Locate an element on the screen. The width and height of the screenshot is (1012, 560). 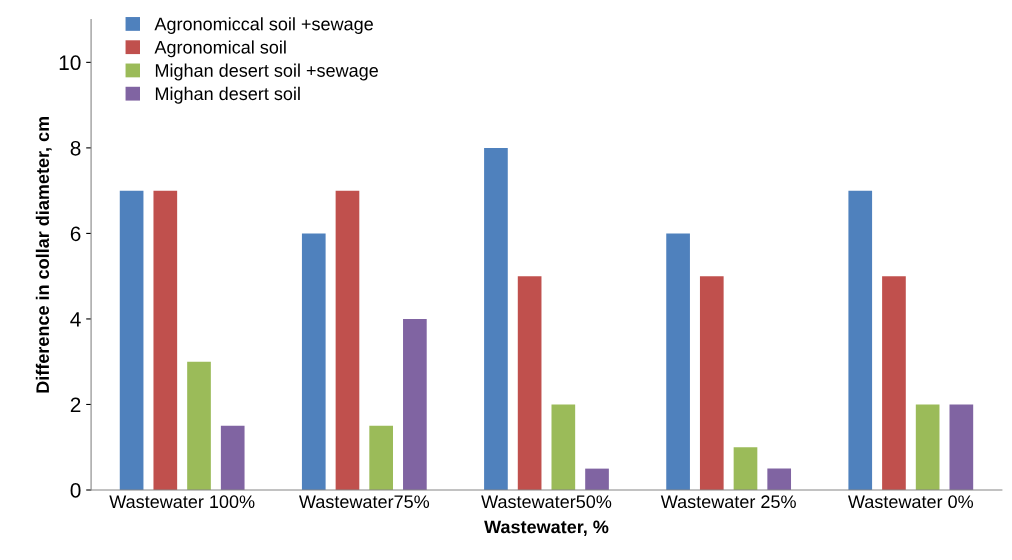
y-tick-label: 0 is located at coordinates (75, 490).